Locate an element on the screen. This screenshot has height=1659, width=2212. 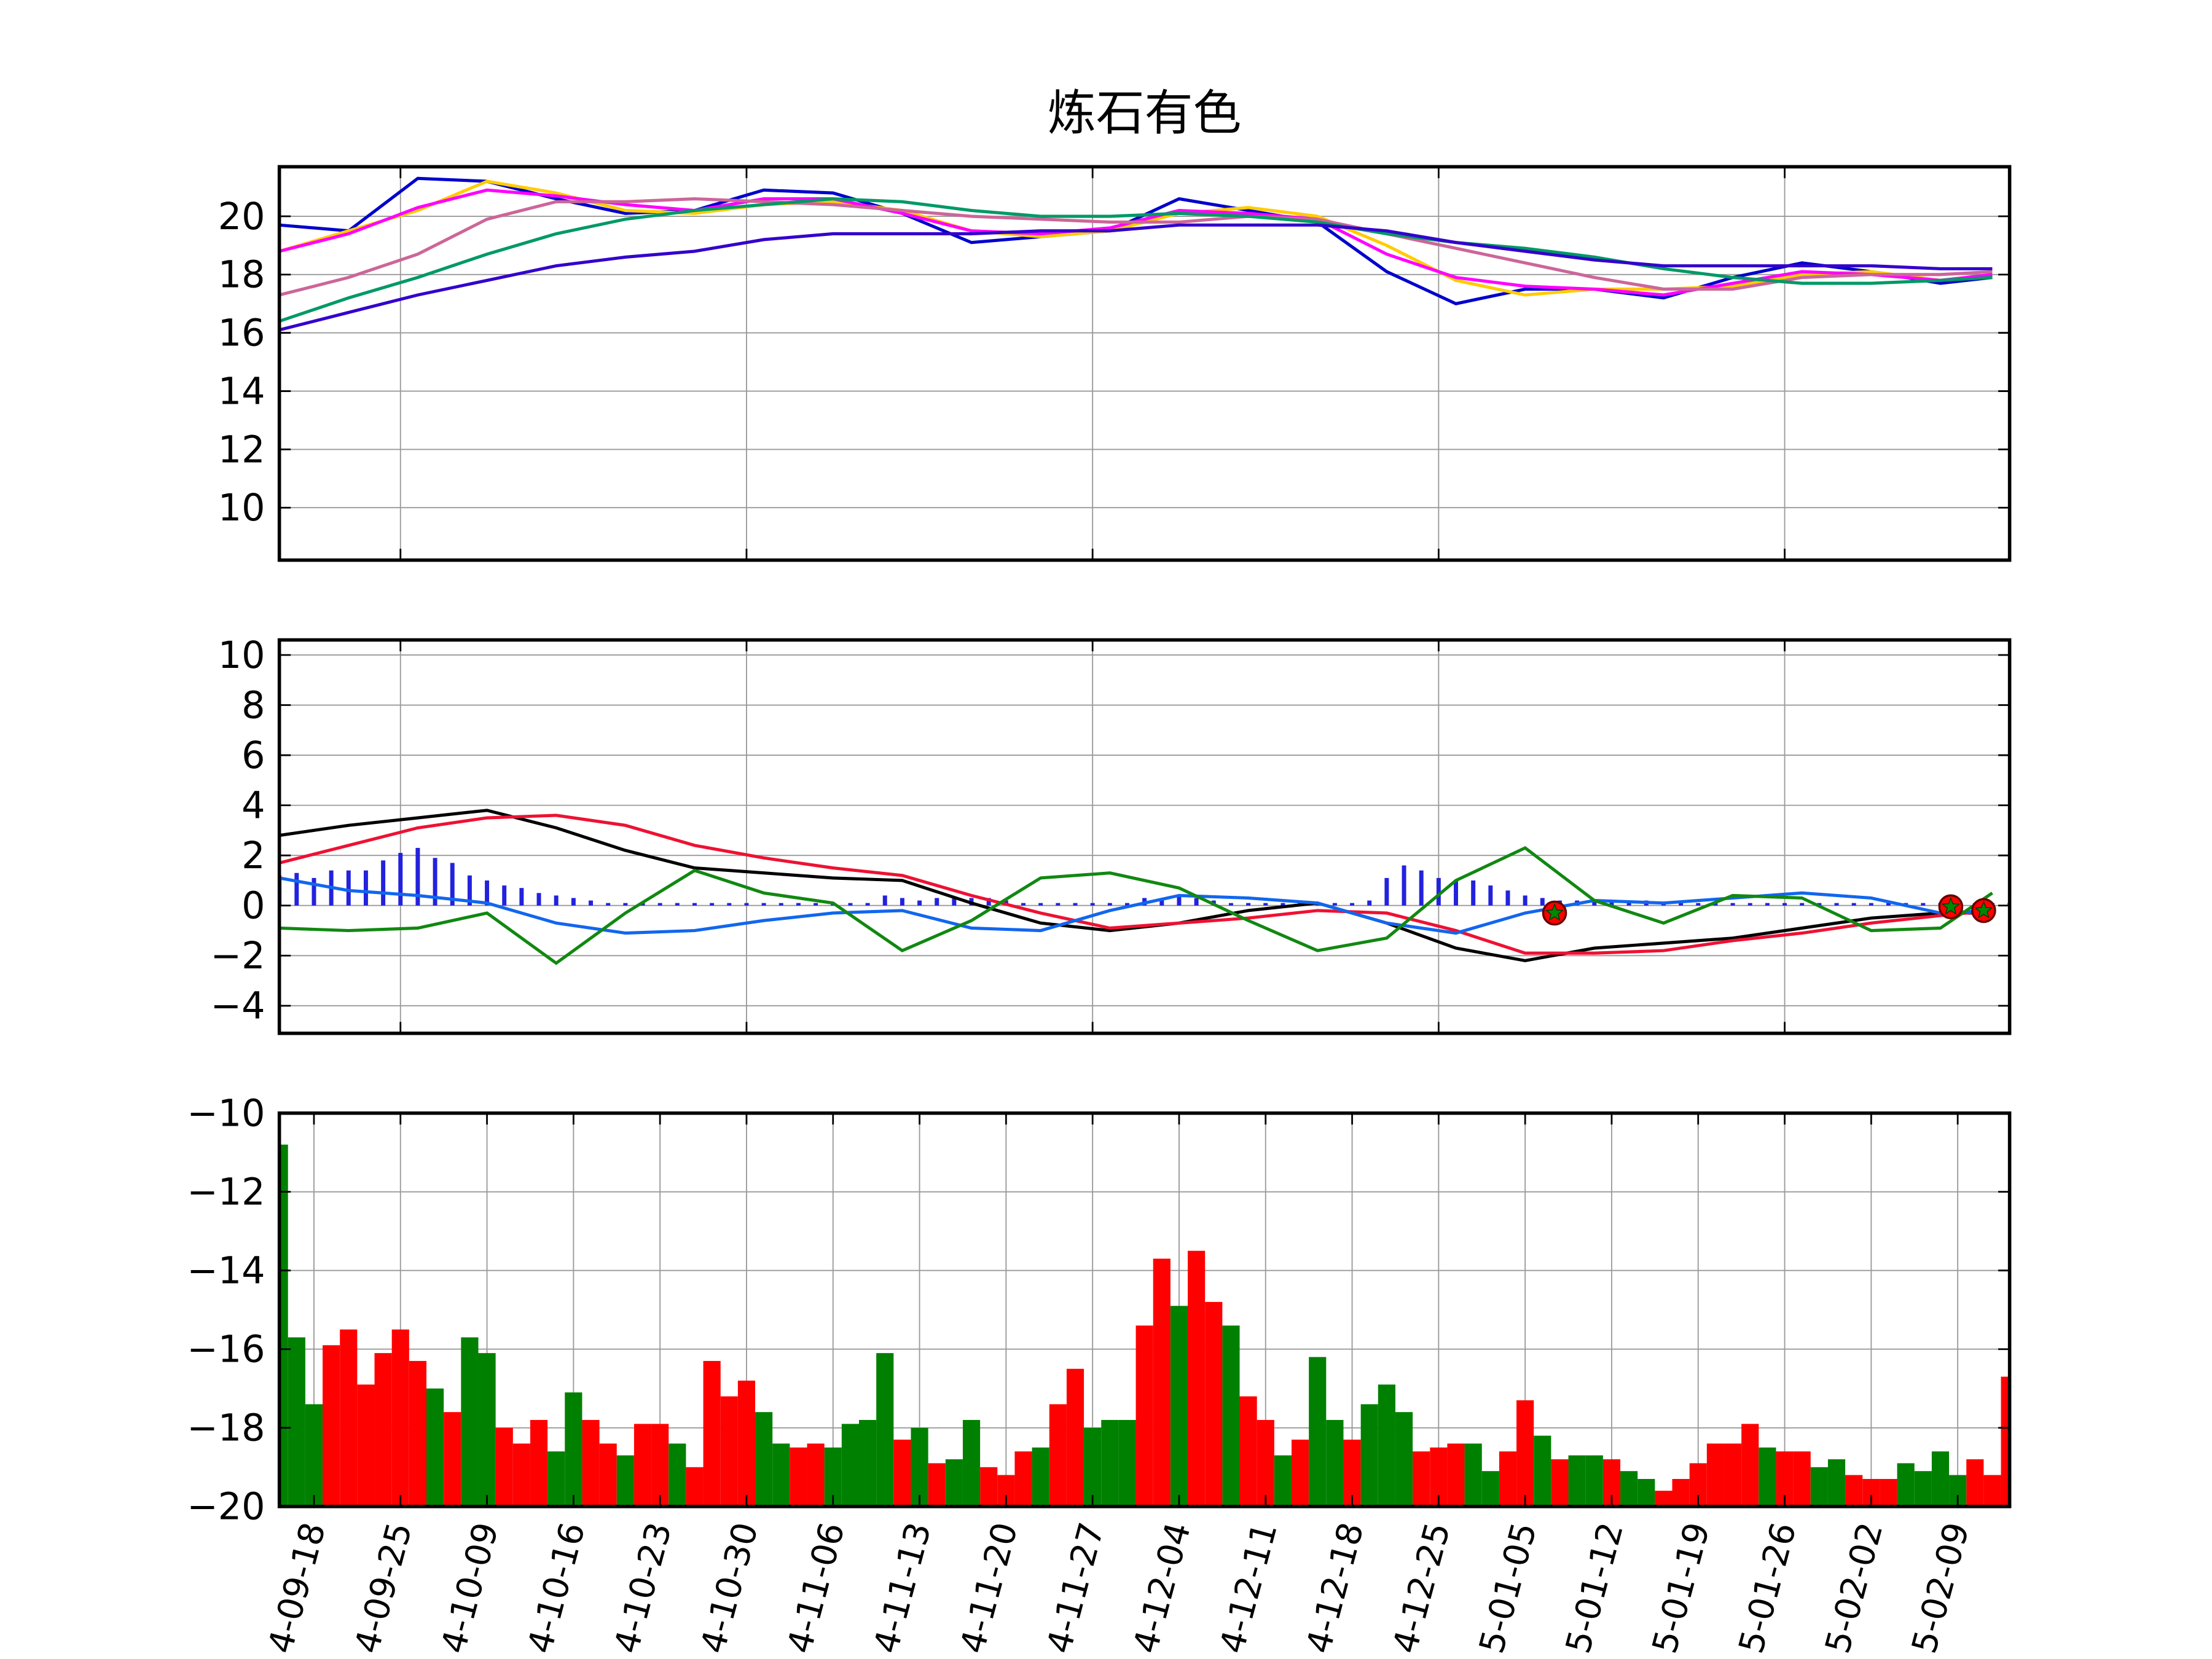
y-tick-label: 20 is located at coordinates (241, 216).